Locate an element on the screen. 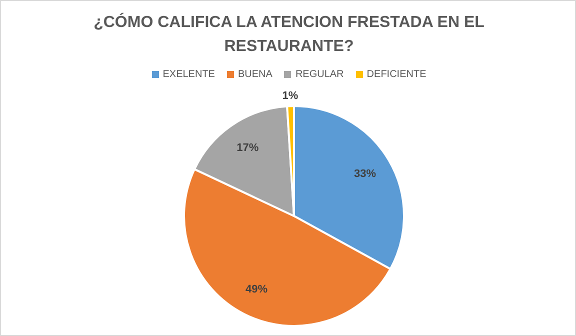  data-label: 49% is located at coordinates (257, 290).